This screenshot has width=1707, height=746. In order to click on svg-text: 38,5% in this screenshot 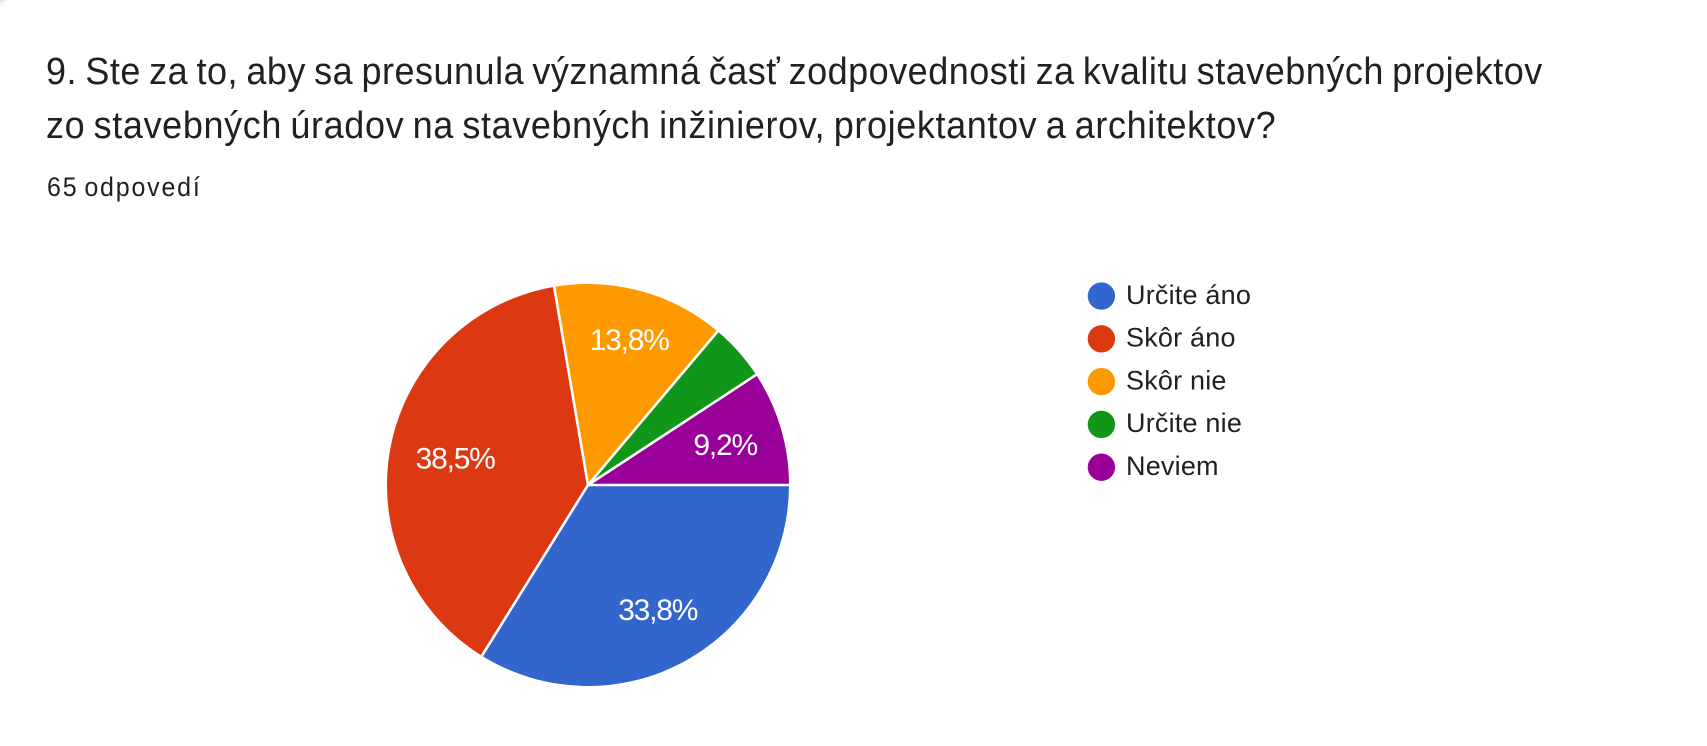, I will do `click(456, 459)`.